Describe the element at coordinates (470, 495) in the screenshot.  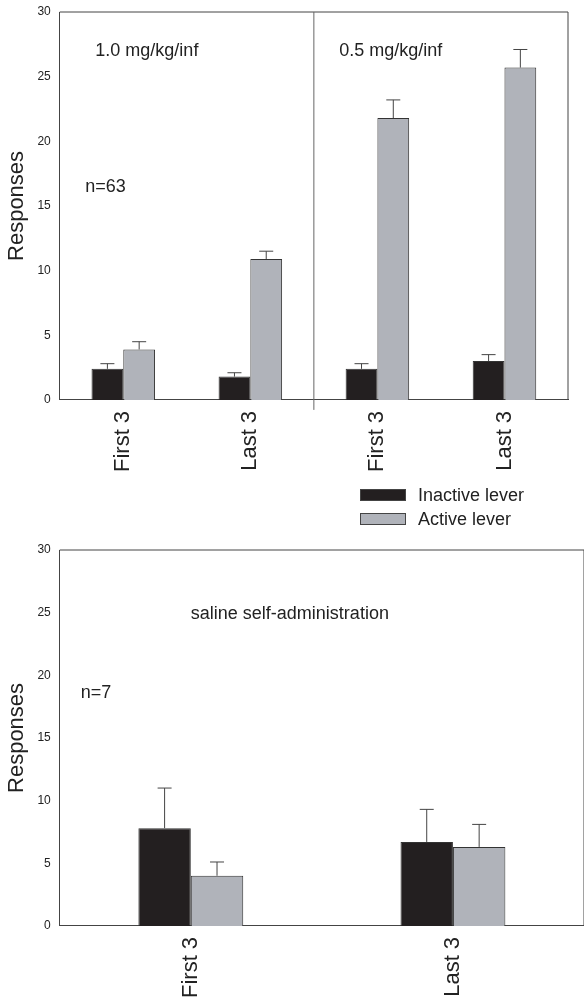
I see `legend-label: Inactive lever` at that location.